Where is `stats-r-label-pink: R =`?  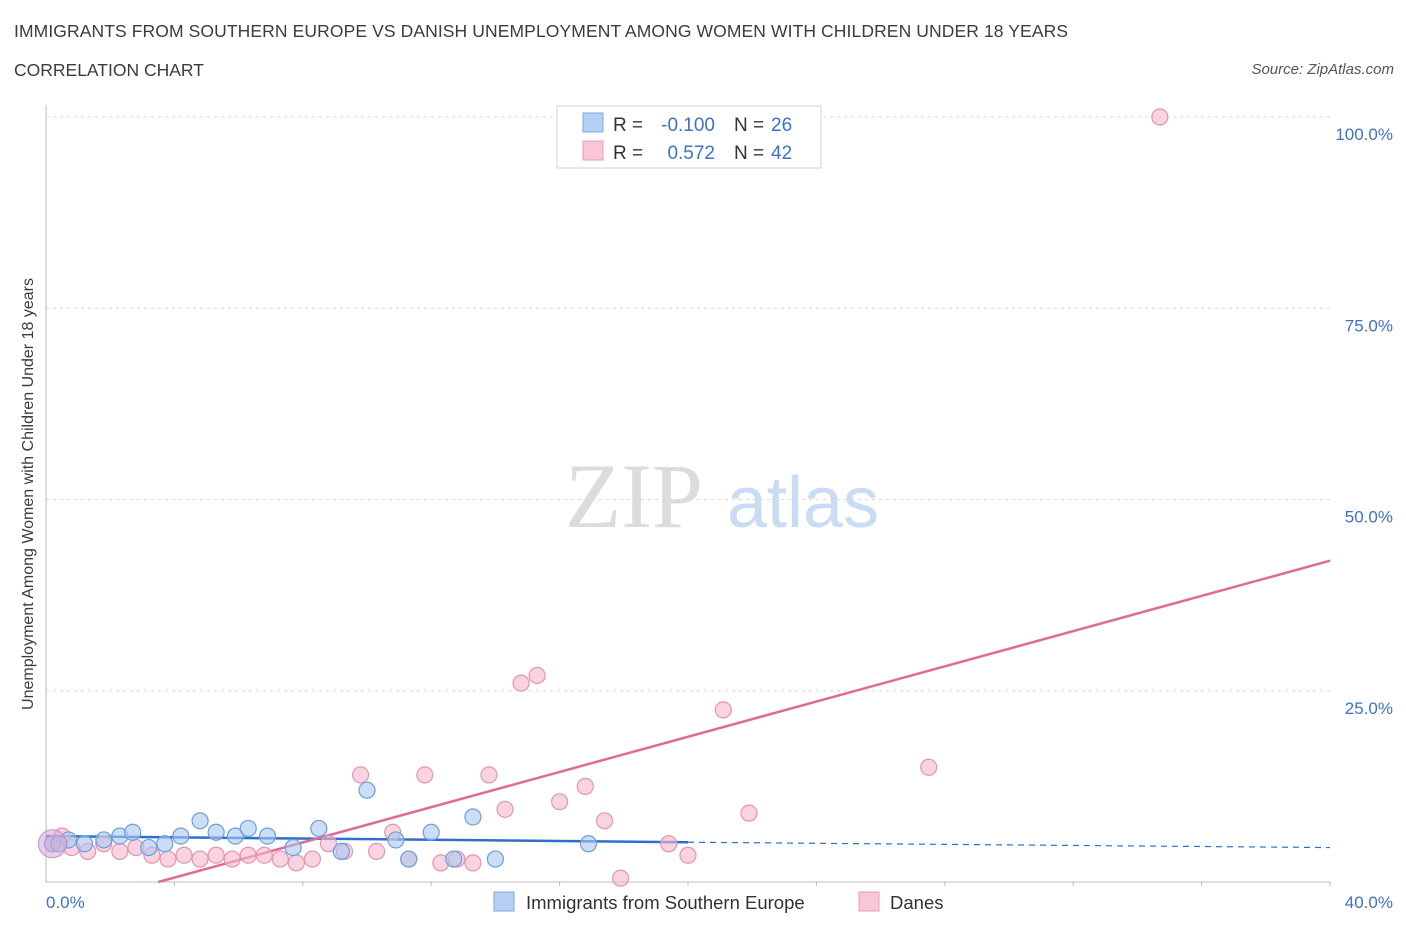 stats-r-label-pink: R = is located at coordinates (628, 153).